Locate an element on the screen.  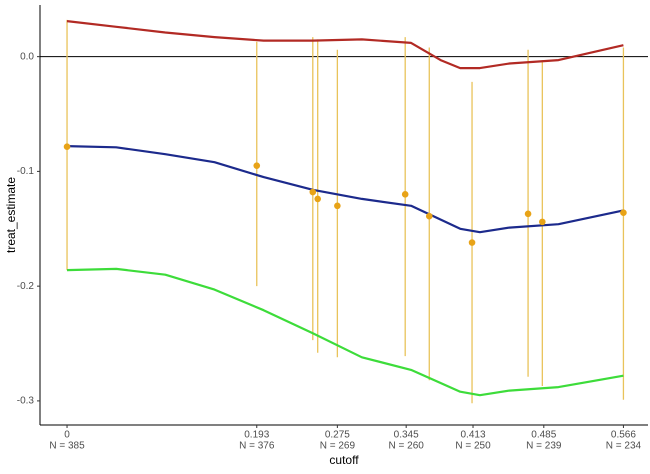
x-tick-label: 0.193 is located at coordinates (256, 435).